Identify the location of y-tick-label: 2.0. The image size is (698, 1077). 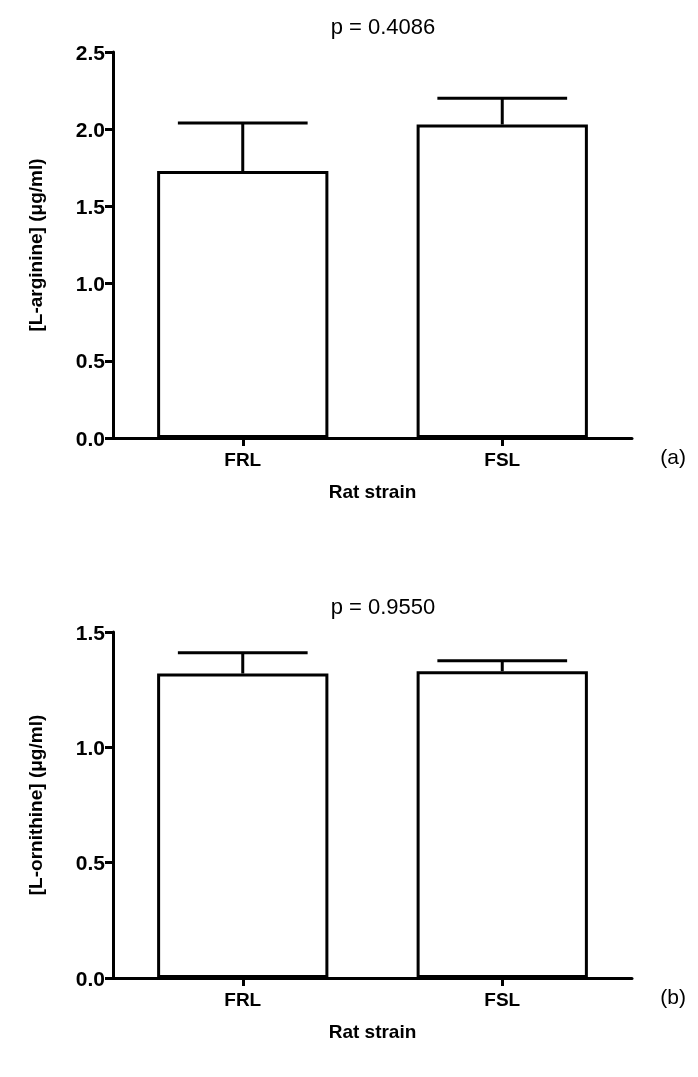
(90, 129).